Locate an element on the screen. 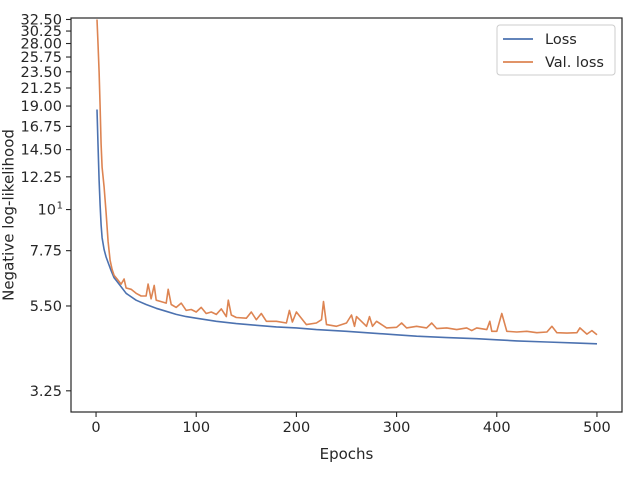  y-tick-label: 7.75 is located at coordinates (46, 252).